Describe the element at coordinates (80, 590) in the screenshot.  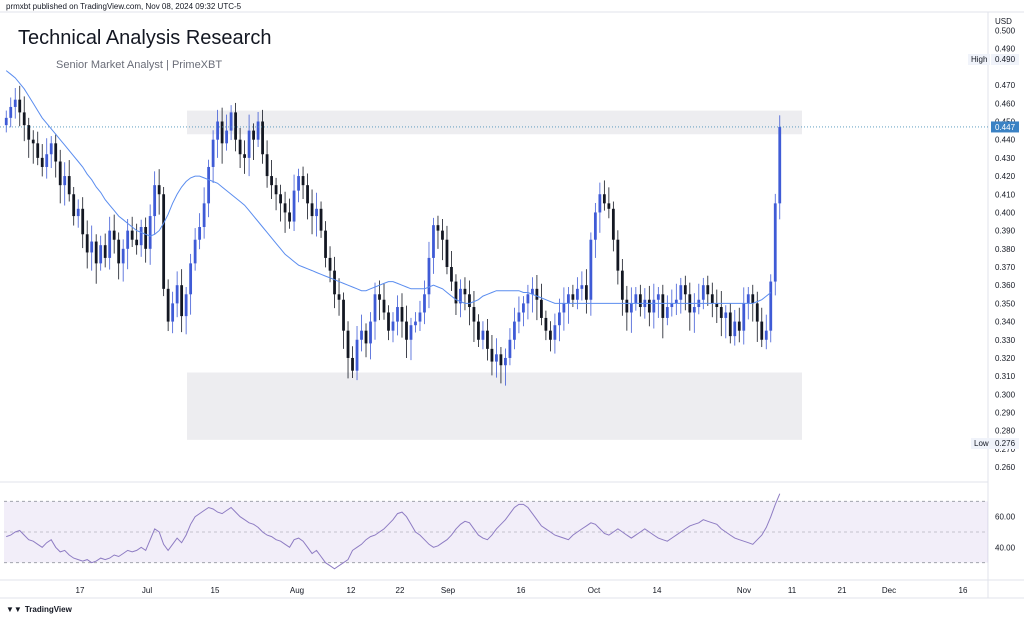
I see `time-tick-label: 17` at that location.